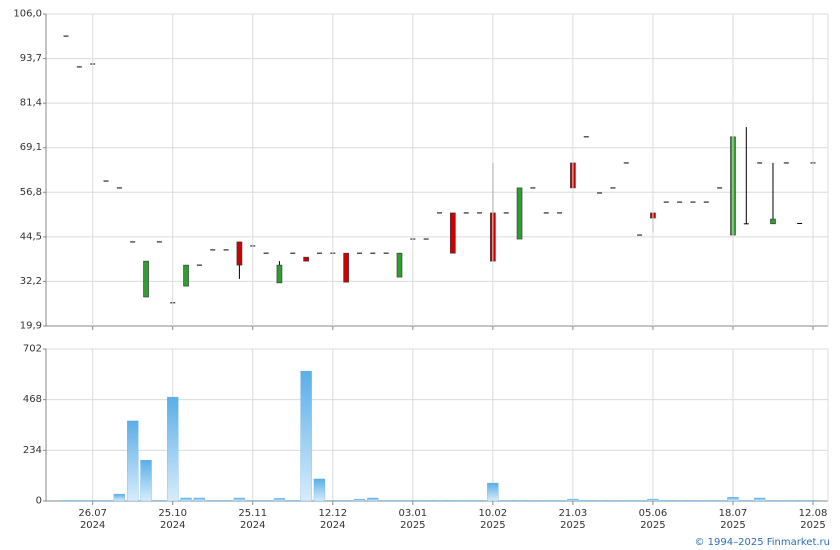 This screenshot has height=550, width=840. What do you see at coordinates (762, 542) in the screenshot?
I see `credit: © 1994–2025 Finmarket.ru` at bounding box center [762, 542].